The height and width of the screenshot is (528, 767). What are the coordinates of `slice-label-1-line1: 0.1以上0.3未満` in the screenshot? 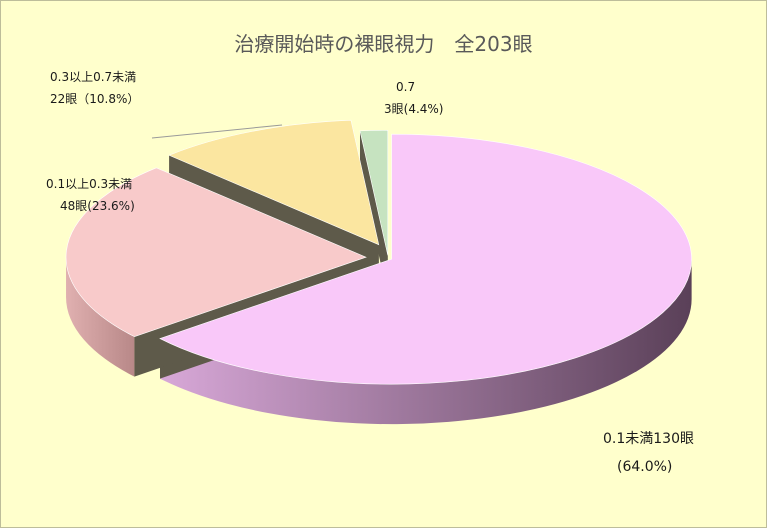 It's located at (89, 184).